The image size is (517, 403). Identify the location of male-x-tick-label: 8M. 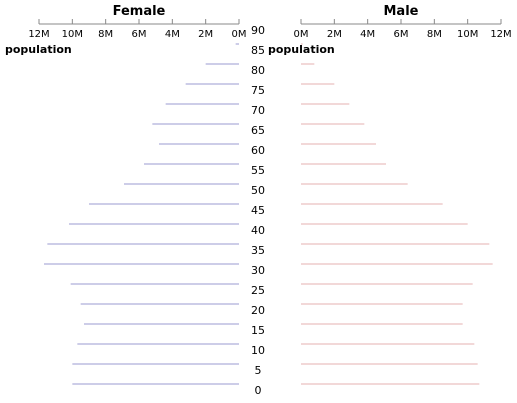
(434, 34).